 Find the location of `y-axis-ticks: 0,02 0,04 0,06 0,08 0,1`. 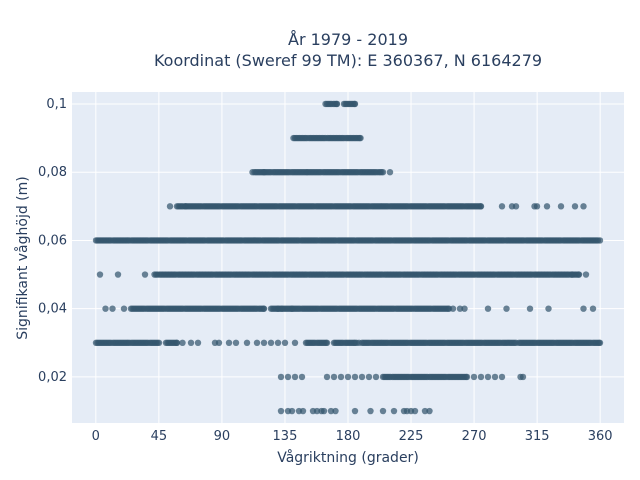

y-axis-ticks: 0,02 0,04 0,06 0,08 0,1 is located at coordinates (52, 241).